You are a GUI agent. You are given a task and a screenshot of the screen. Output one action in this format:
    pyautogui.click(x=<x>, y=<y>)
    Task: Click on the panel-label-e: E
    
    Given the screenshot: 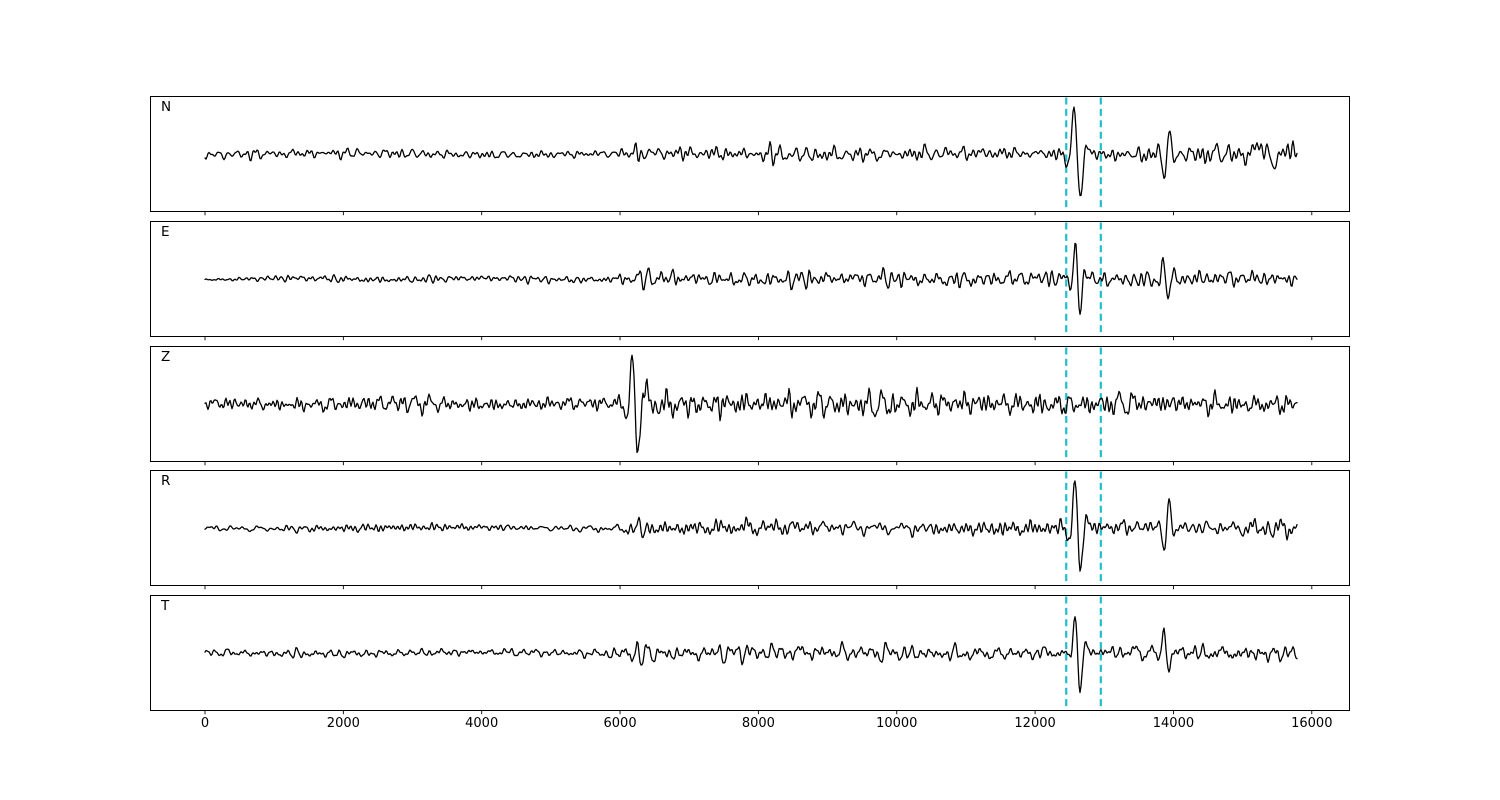 What is the action you would take?
    pyautogui.click(x=165, y=231)
    